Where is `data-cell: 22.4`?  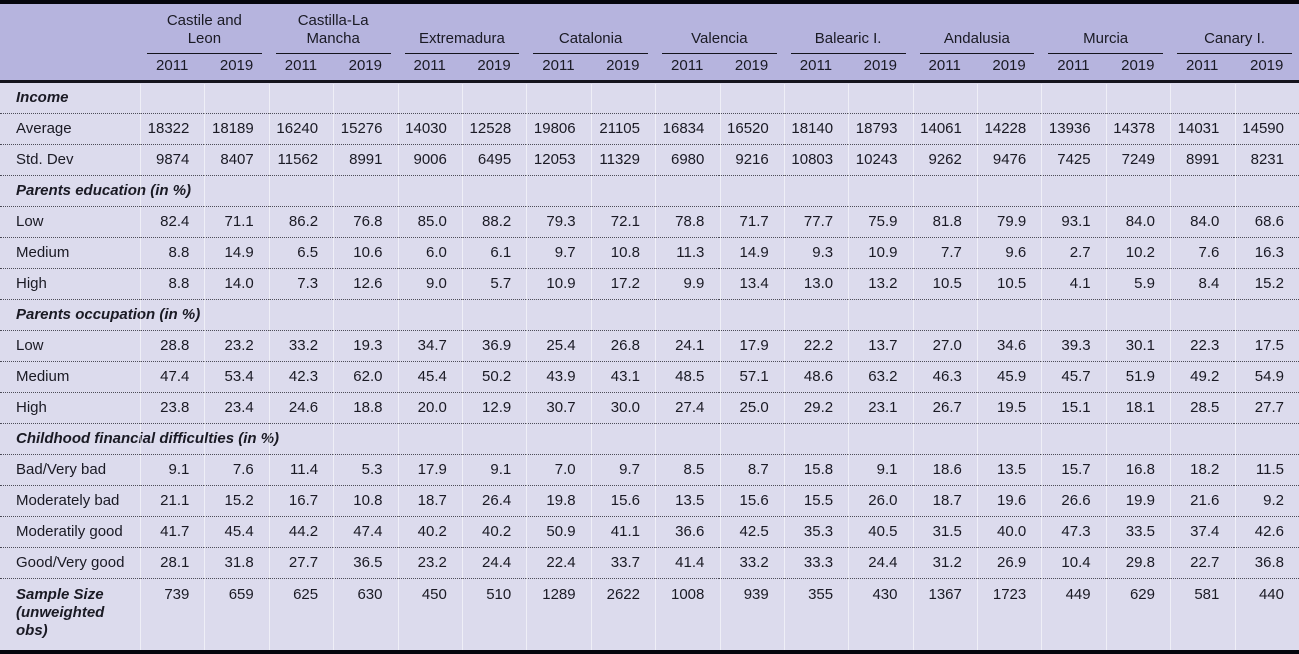
data-cell: 22.4 is located at coordinates (558, 563).